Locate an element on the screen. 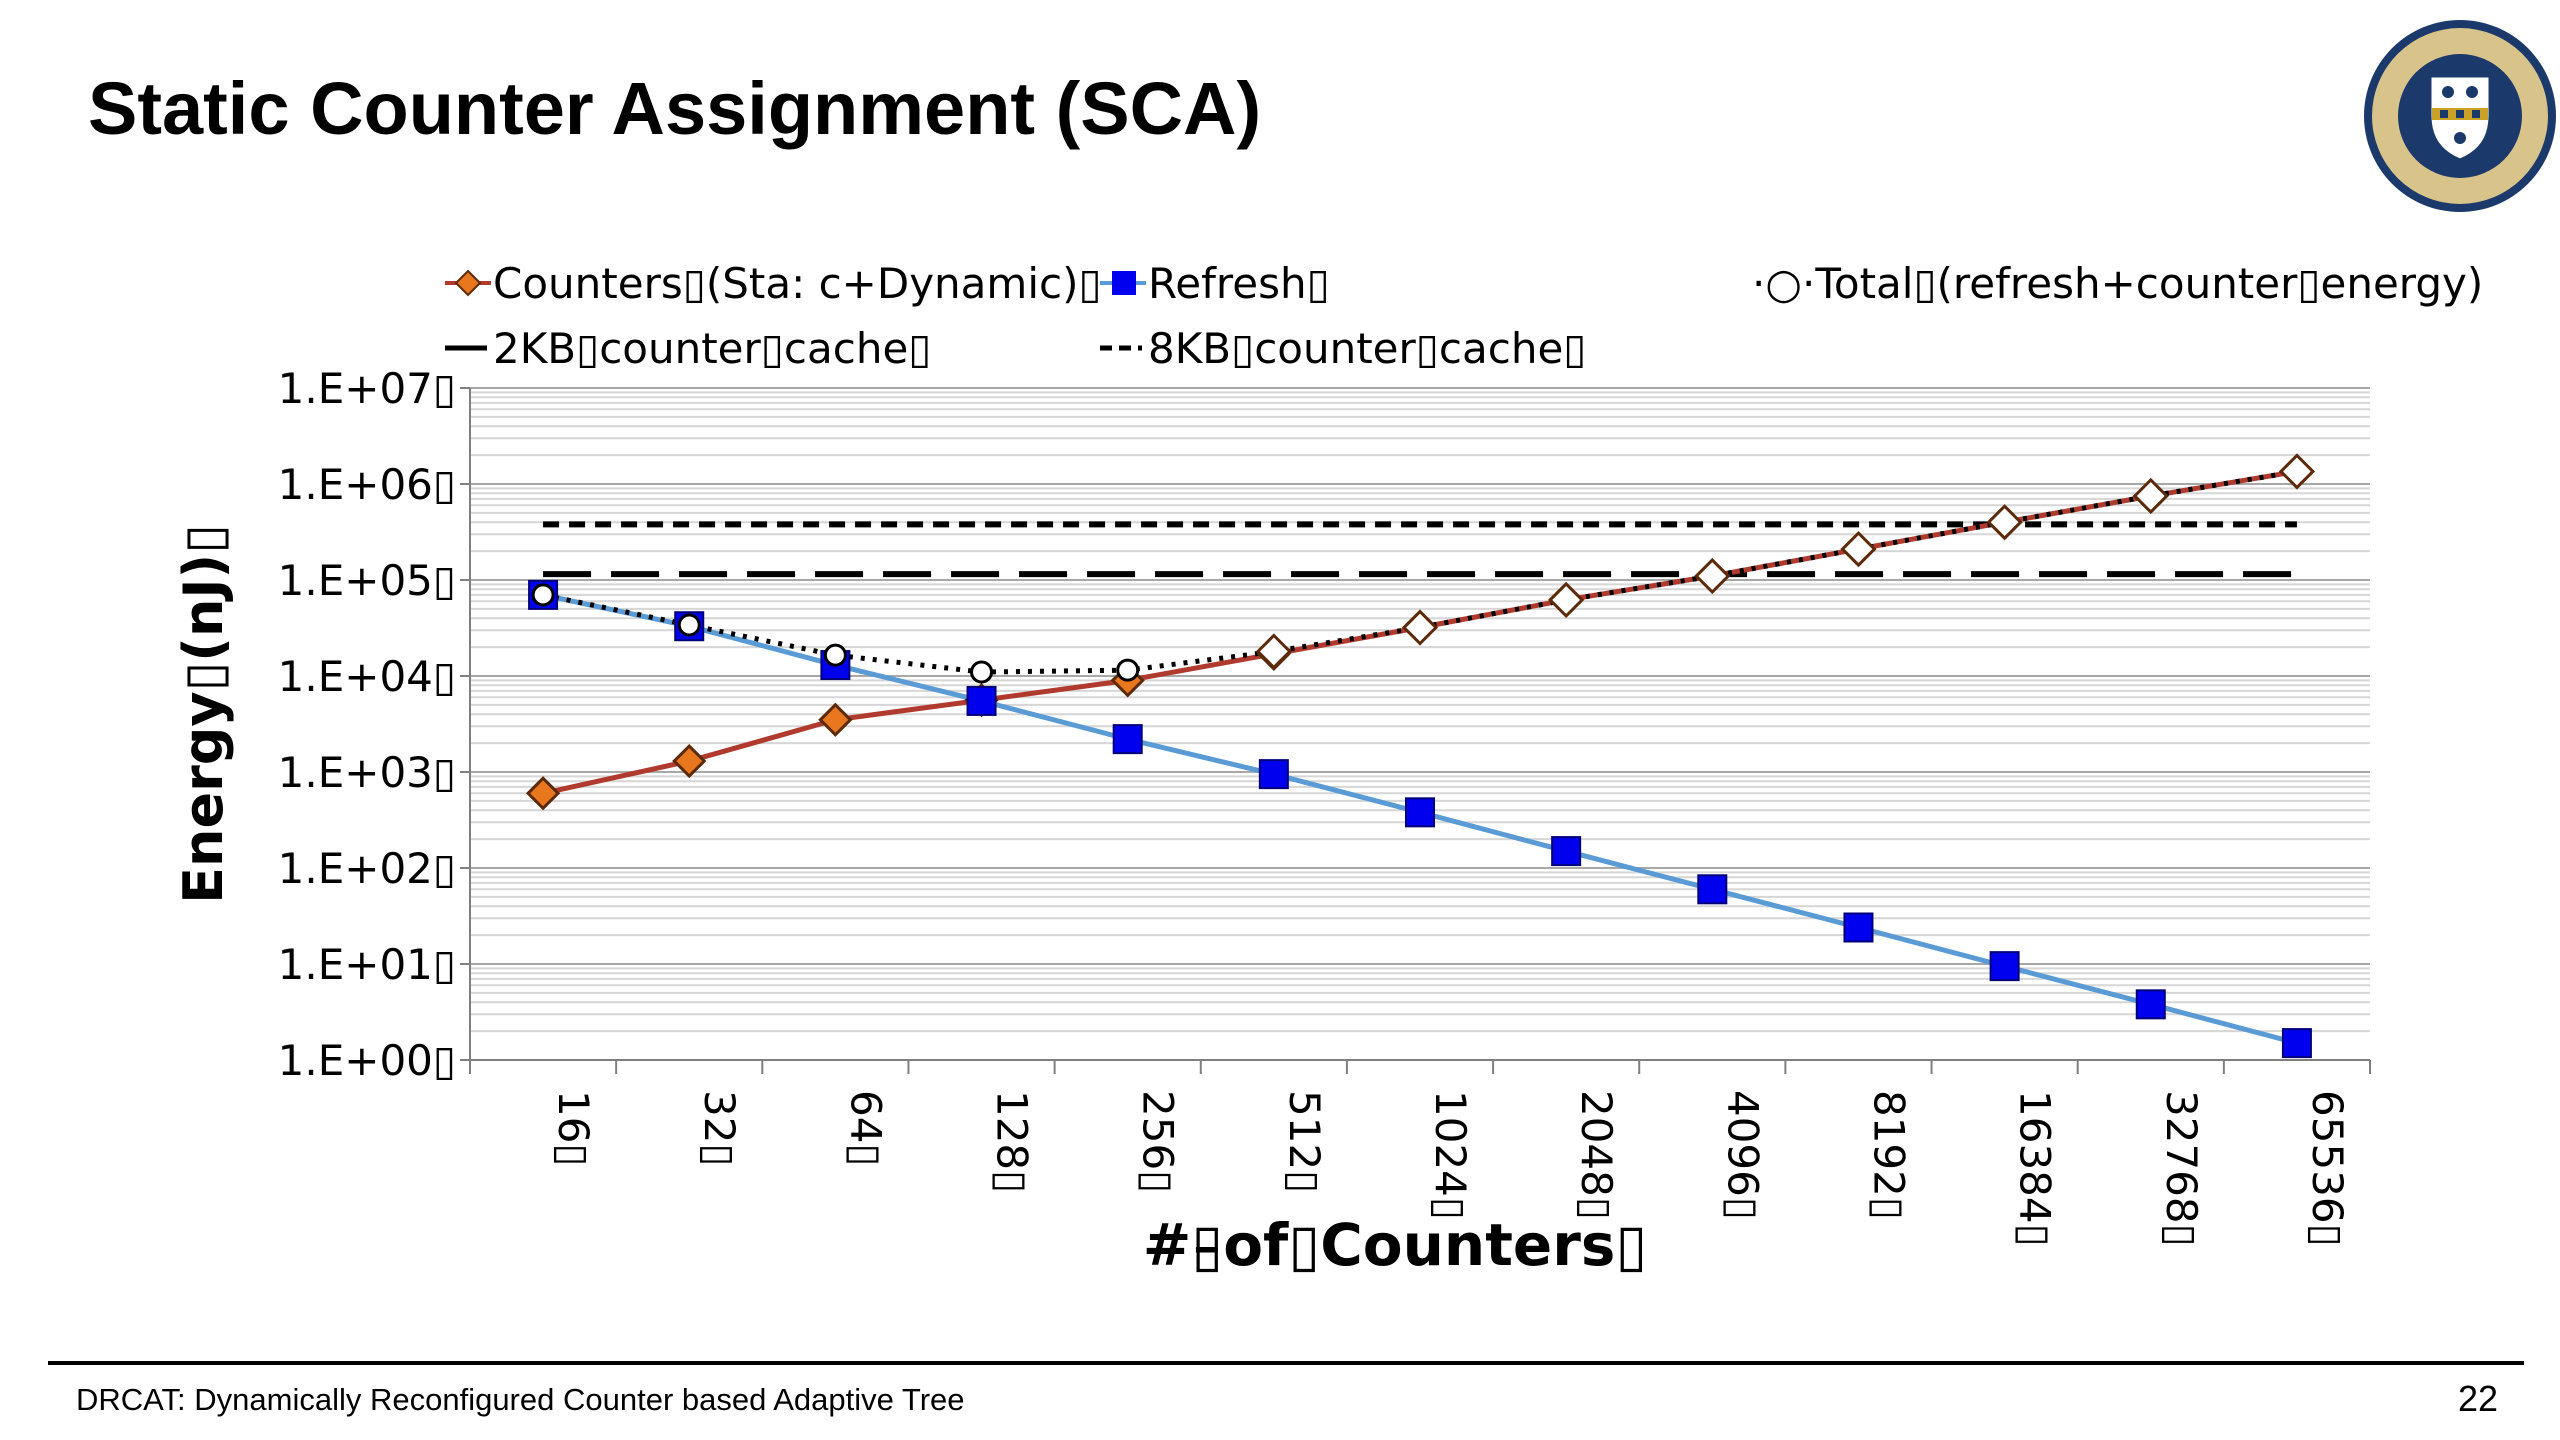  x-tick-label: 65536▯ is located at coordinates (2327, 1168).